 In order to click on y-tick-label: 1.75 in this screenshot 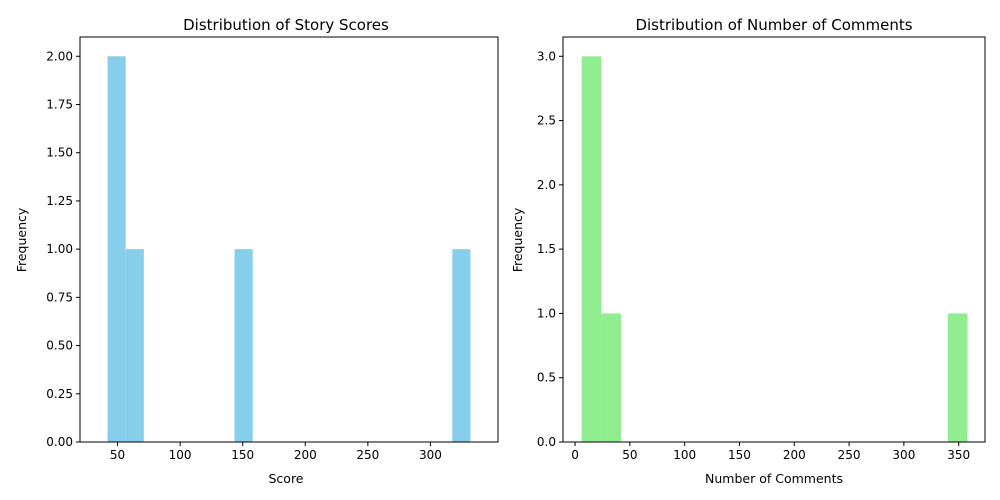, I will do `click(59, 105)`.